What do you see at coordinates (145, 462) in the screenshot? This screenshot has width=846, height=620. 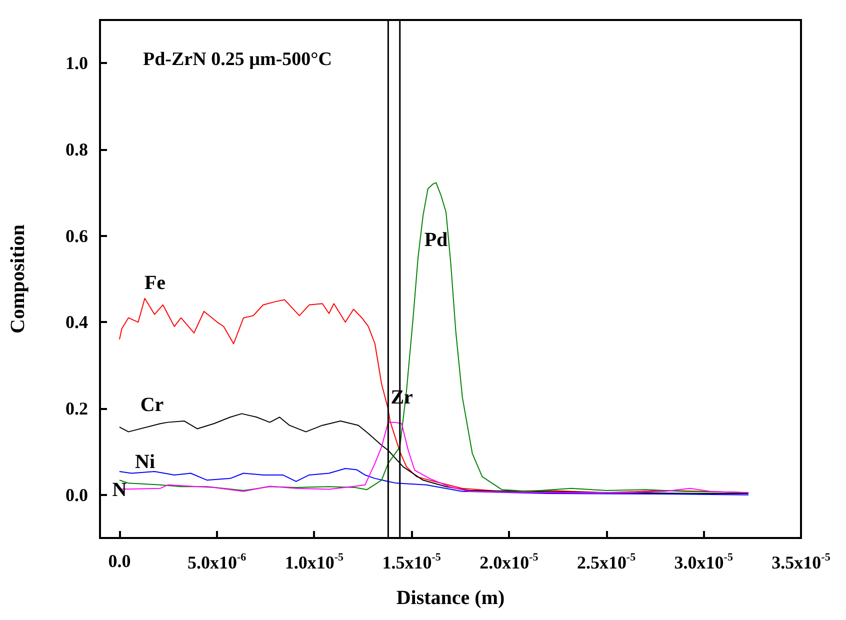 I see `annotation: Ni` at bounding box center [145, 462].